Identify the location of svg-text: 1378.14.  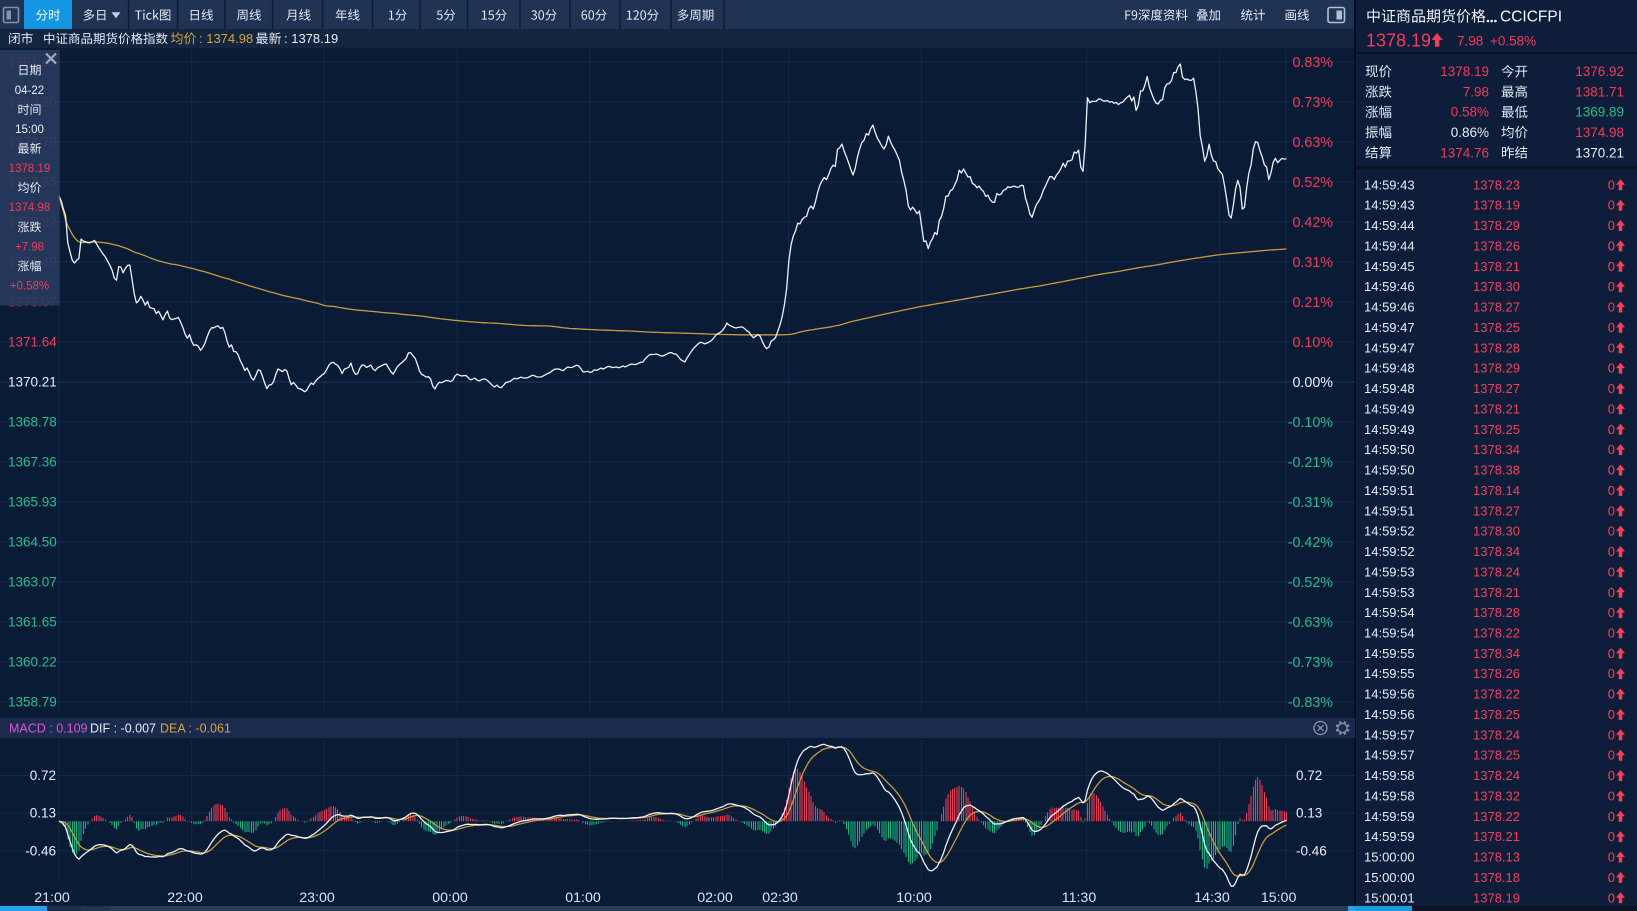
(1496, 490).